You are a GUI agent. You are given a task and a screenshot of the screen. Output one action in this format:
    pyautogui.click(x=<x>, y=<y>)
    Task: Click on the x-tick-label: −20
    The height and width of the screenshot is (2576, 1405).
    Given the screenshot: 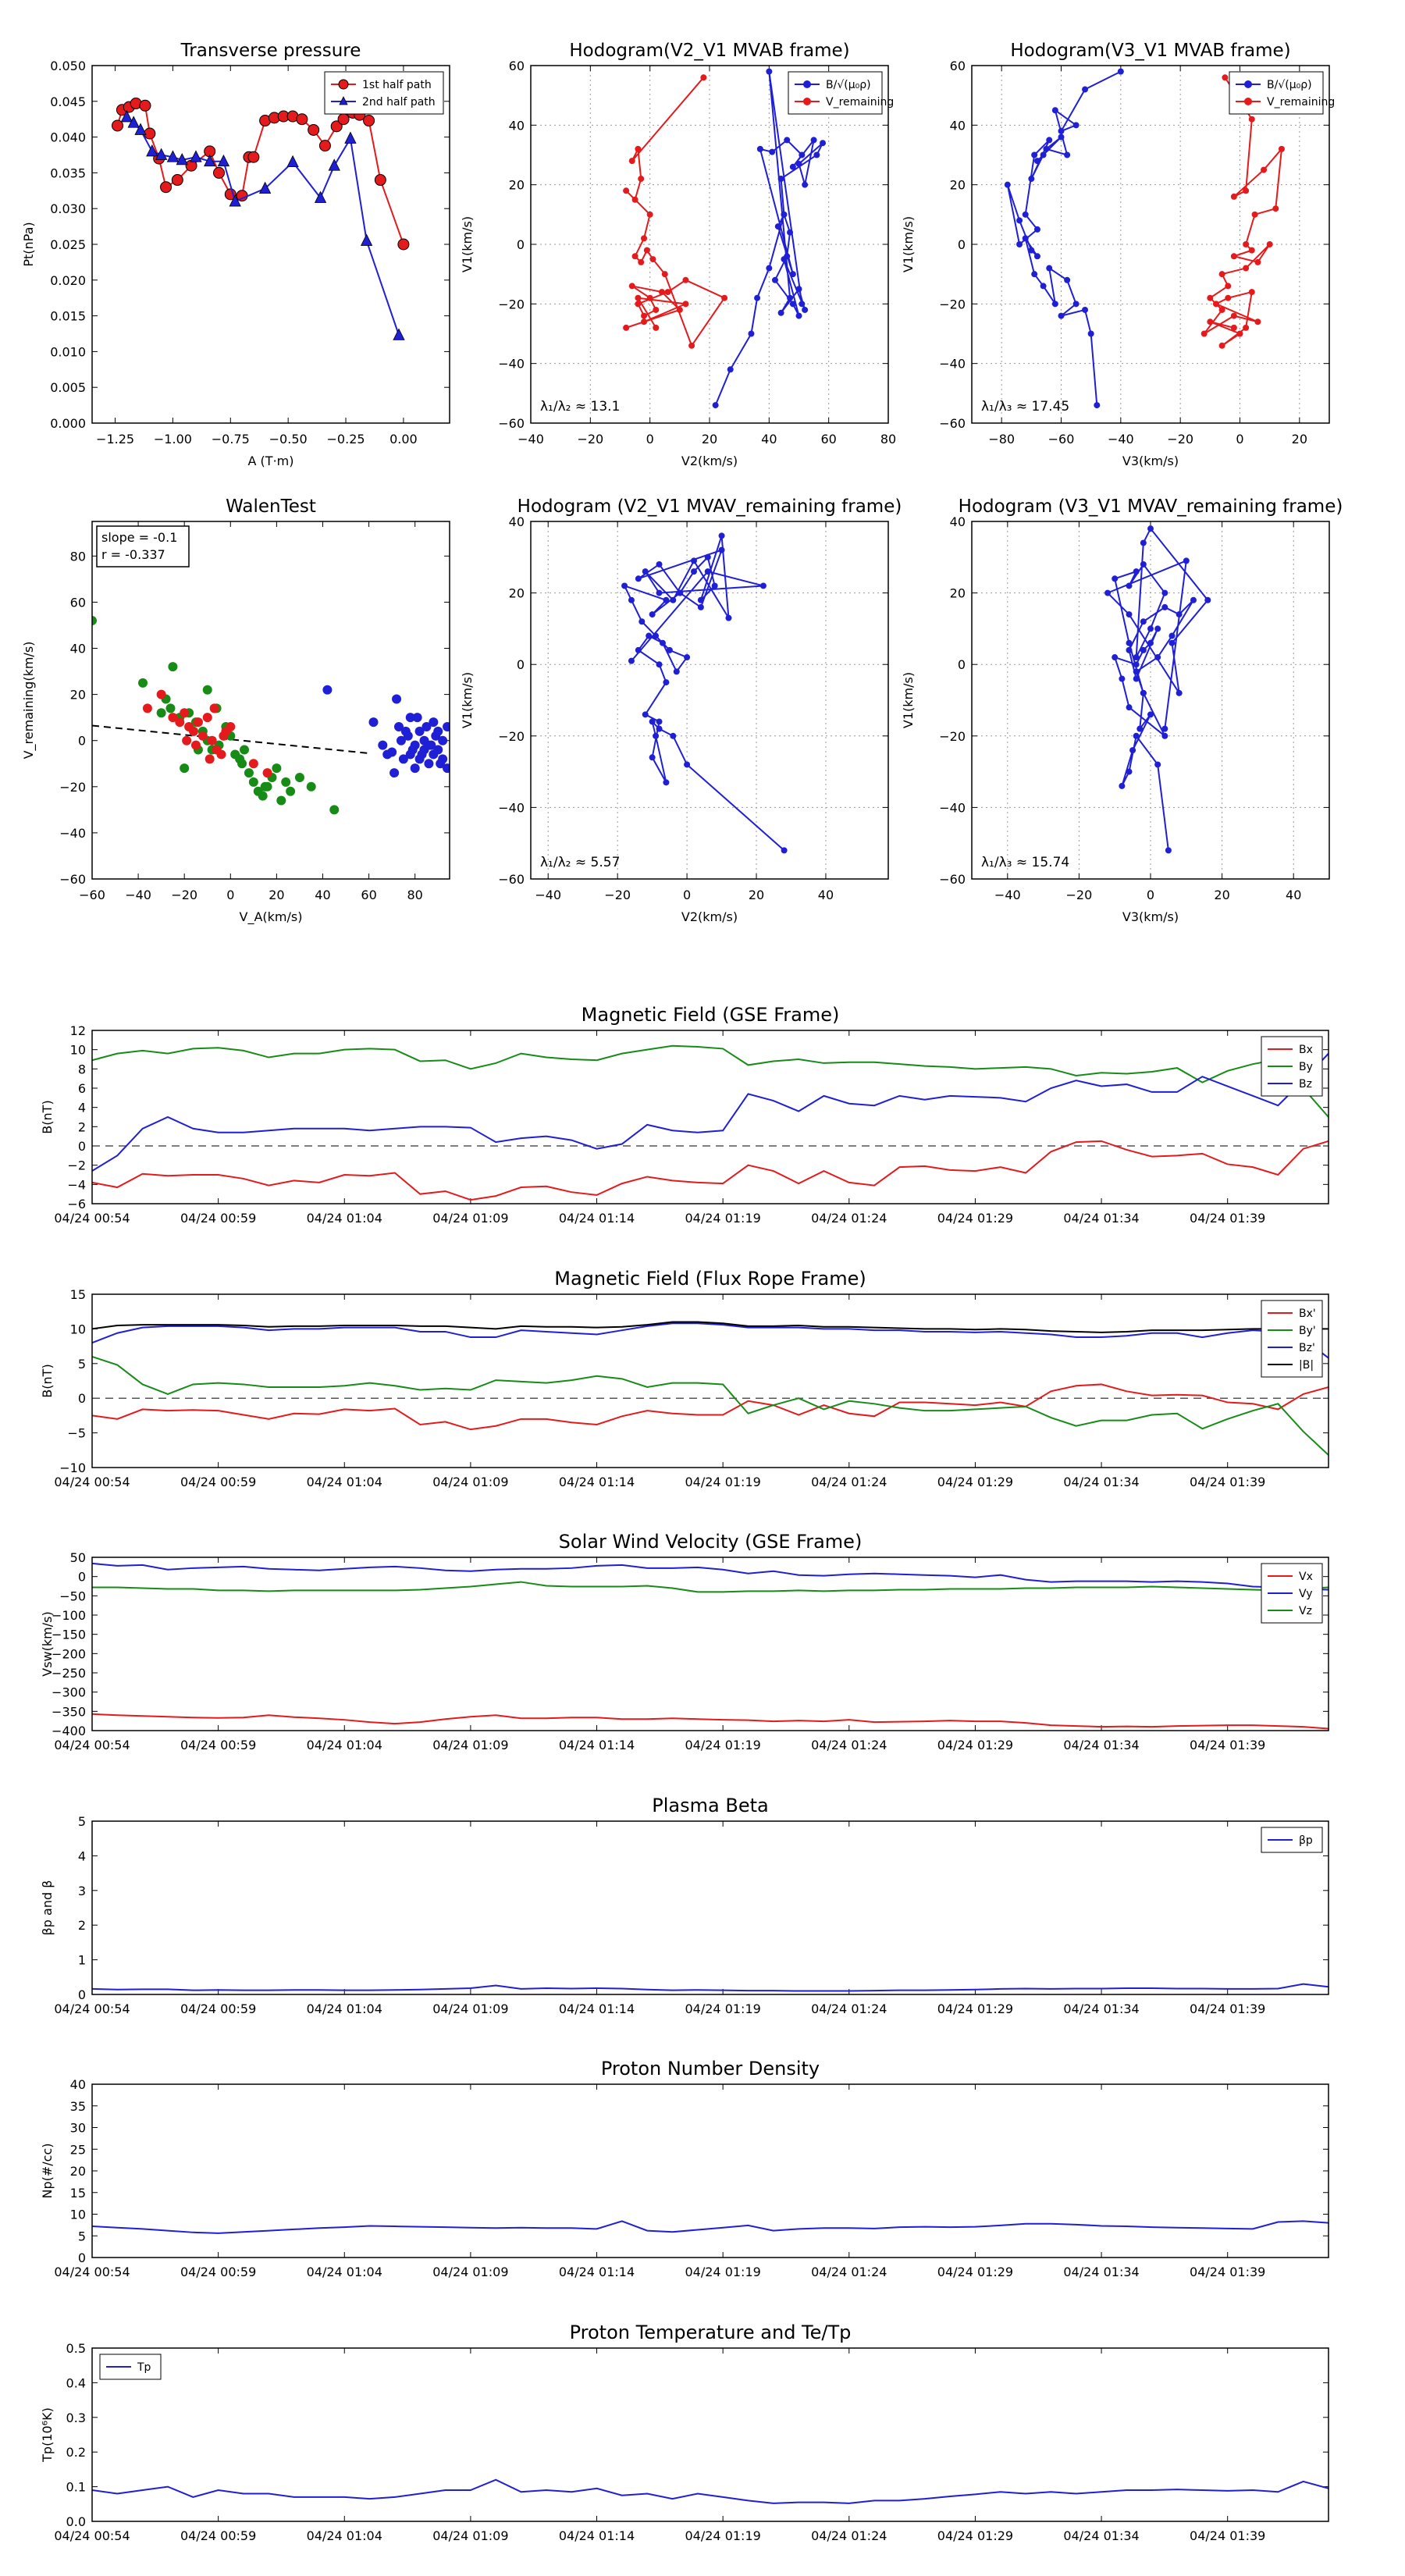 What is the action you would take?
    pyautogui.click(x=184, y=895)
    